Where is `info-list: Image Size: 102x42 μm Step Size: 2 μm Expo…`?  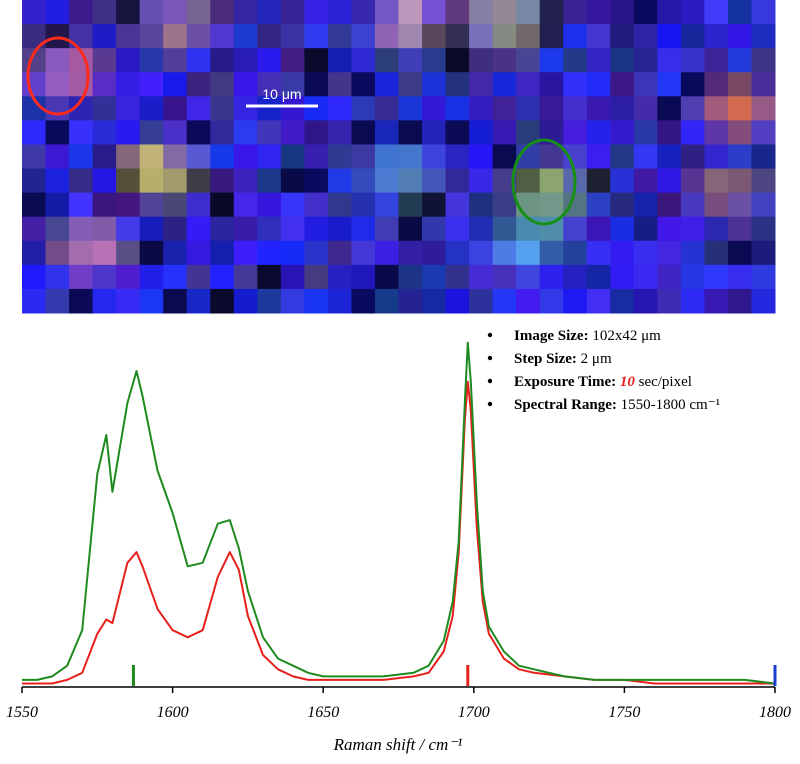 info-list: Image Size: 102x42 μm Step Size: 2 μm Expo… is located at coordinates (604, 370).